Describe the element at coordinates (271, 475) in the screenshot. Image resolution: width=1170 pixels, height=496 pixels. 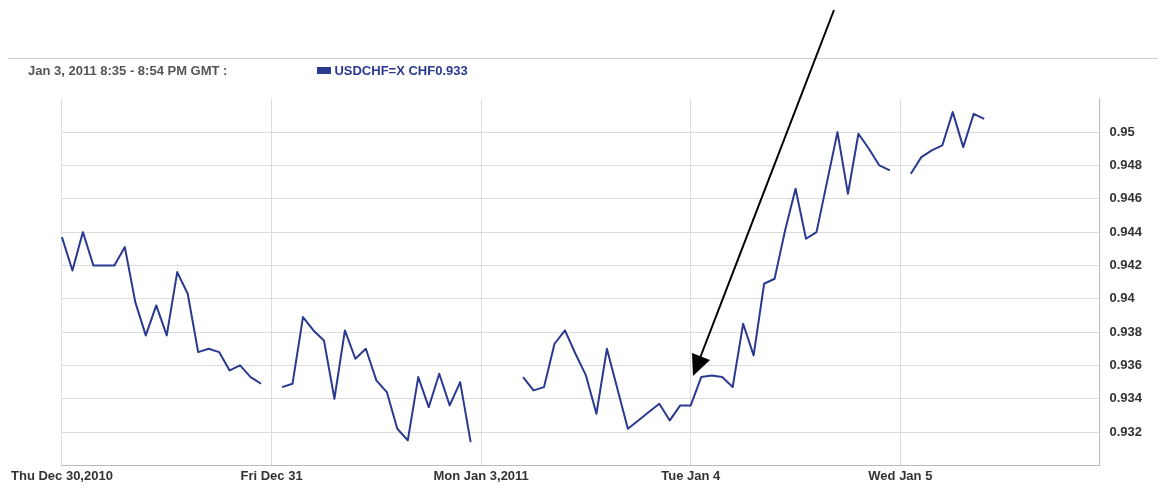
I see `x-tick-label: Fri Dec 31` at that location.